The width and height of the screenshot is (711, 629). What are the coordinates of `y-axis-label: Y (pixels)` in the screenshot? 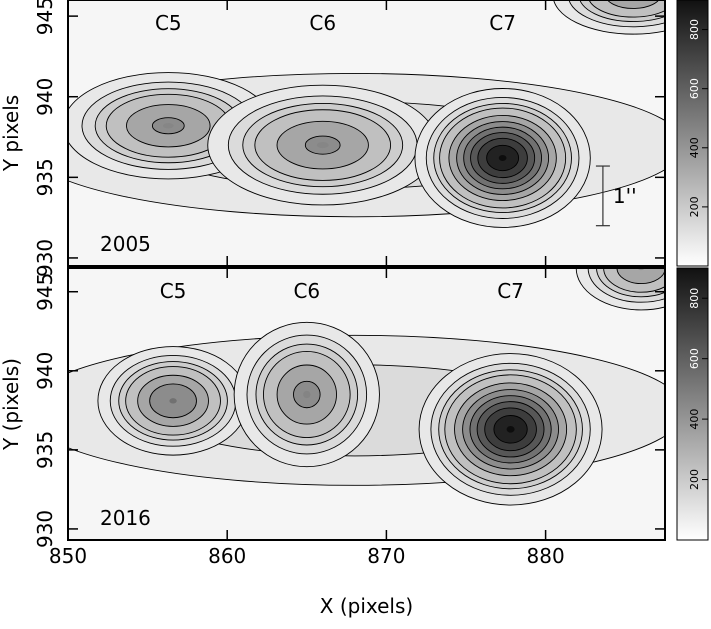 It's located at (11, 404).